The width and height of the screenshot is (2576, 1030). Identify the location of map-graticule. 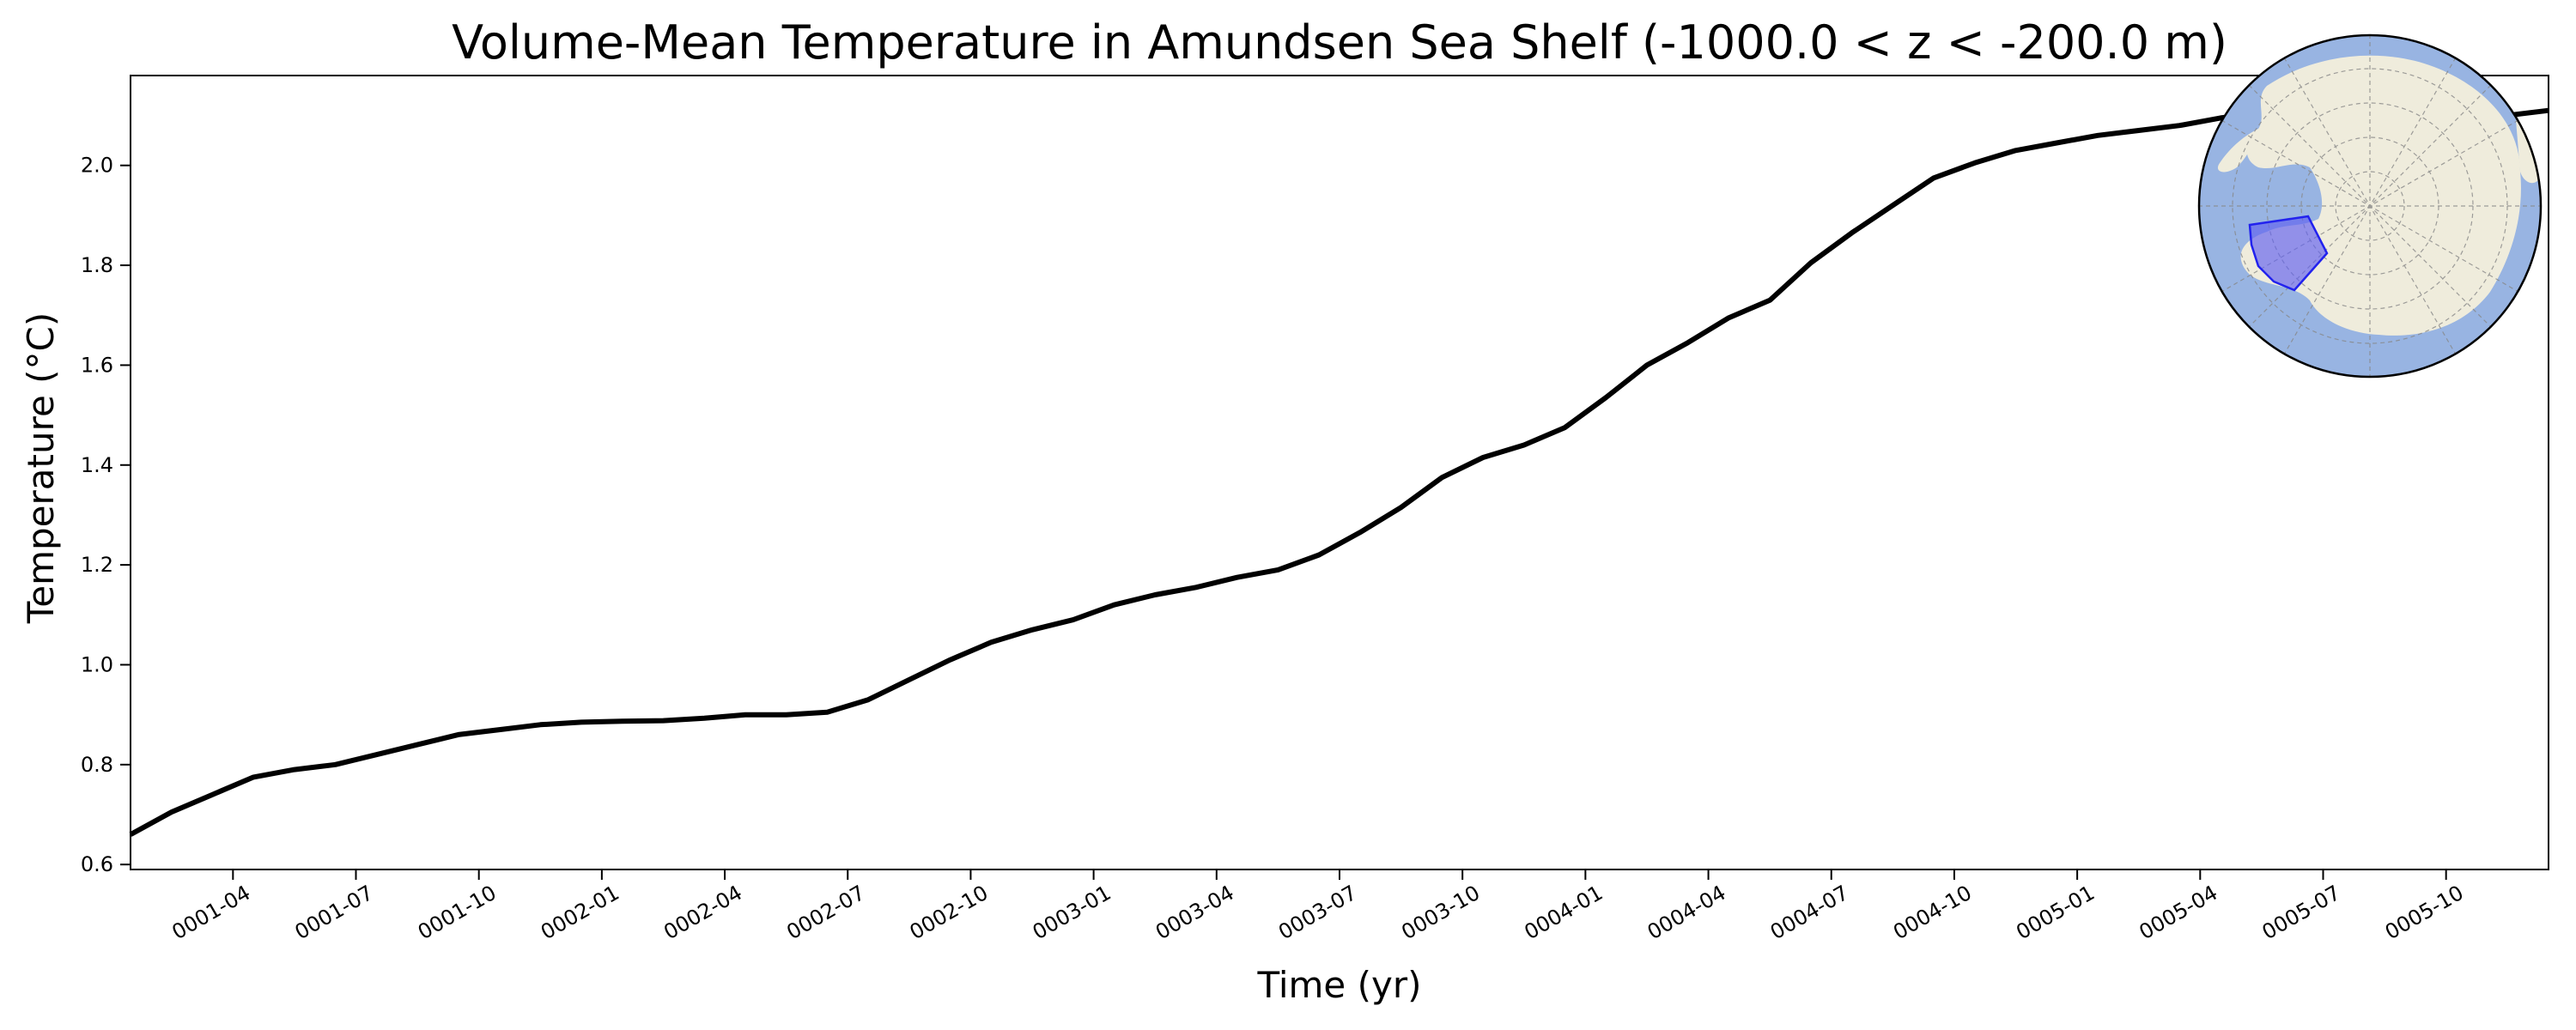
(2370, 206).